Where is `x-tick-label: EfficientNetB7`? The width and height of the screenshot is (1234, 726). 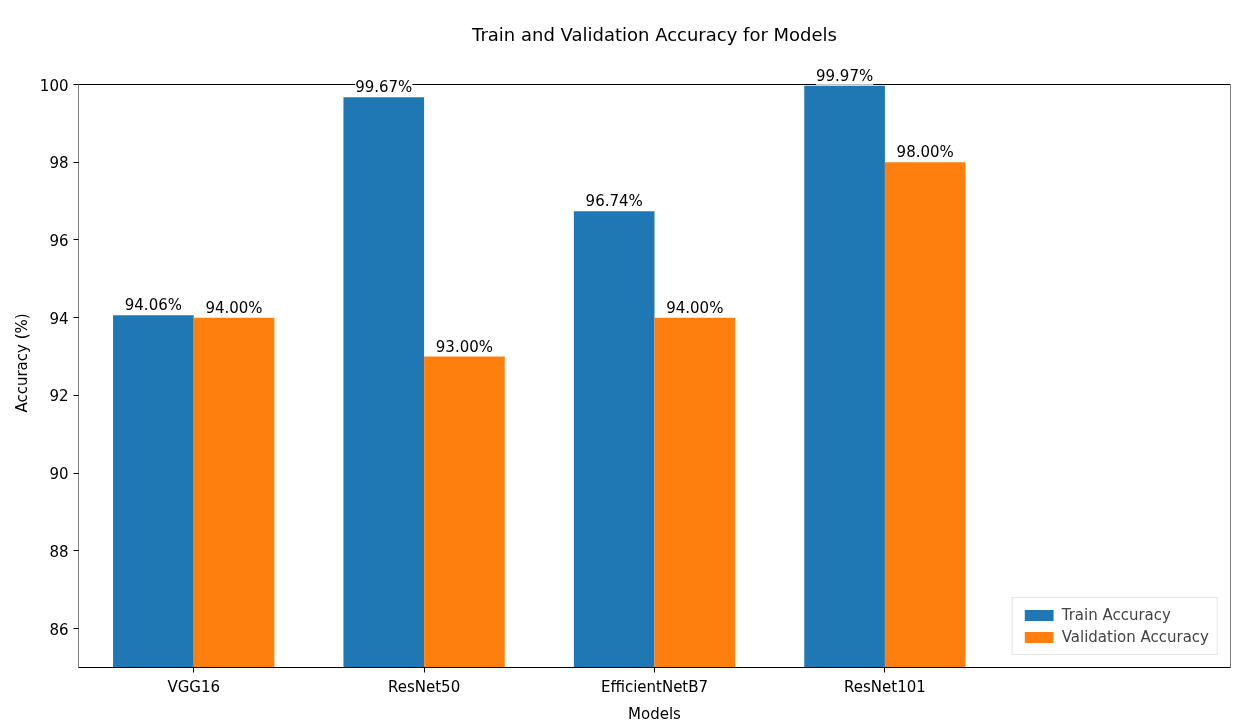
x-tick-label: EfficientNetB7 is located at coordinates (654, 686).